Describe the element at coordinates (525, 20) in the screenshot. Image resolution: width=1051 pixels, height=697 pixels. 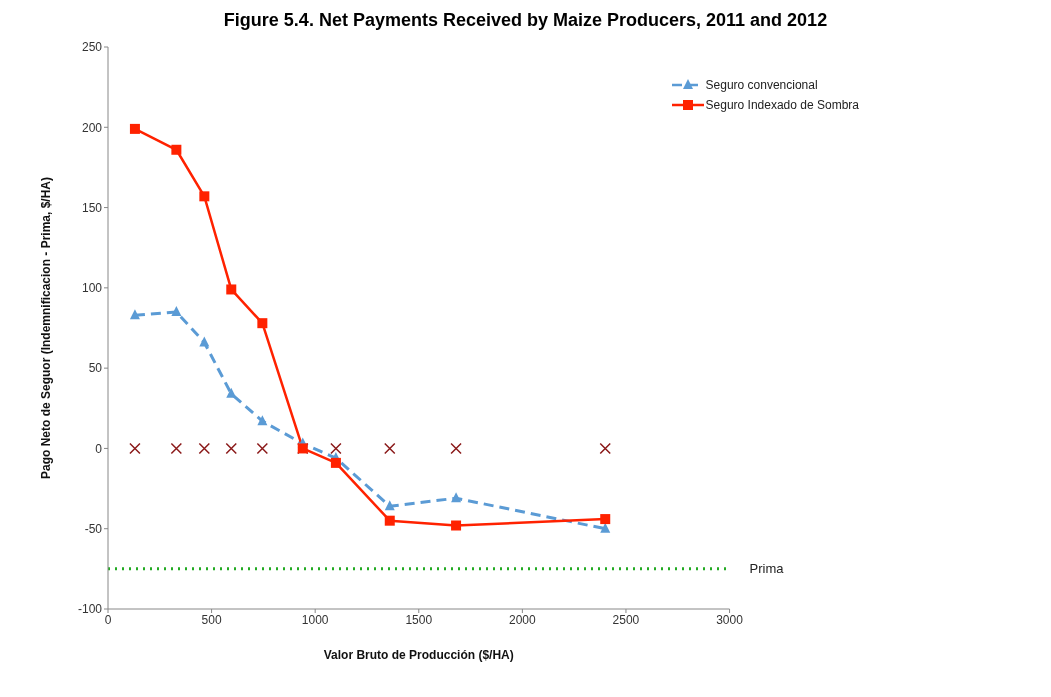
I see `chart-title: Figure 5.4. Net Payments Received by Maize Producers, 2011 and 2012` at that location.